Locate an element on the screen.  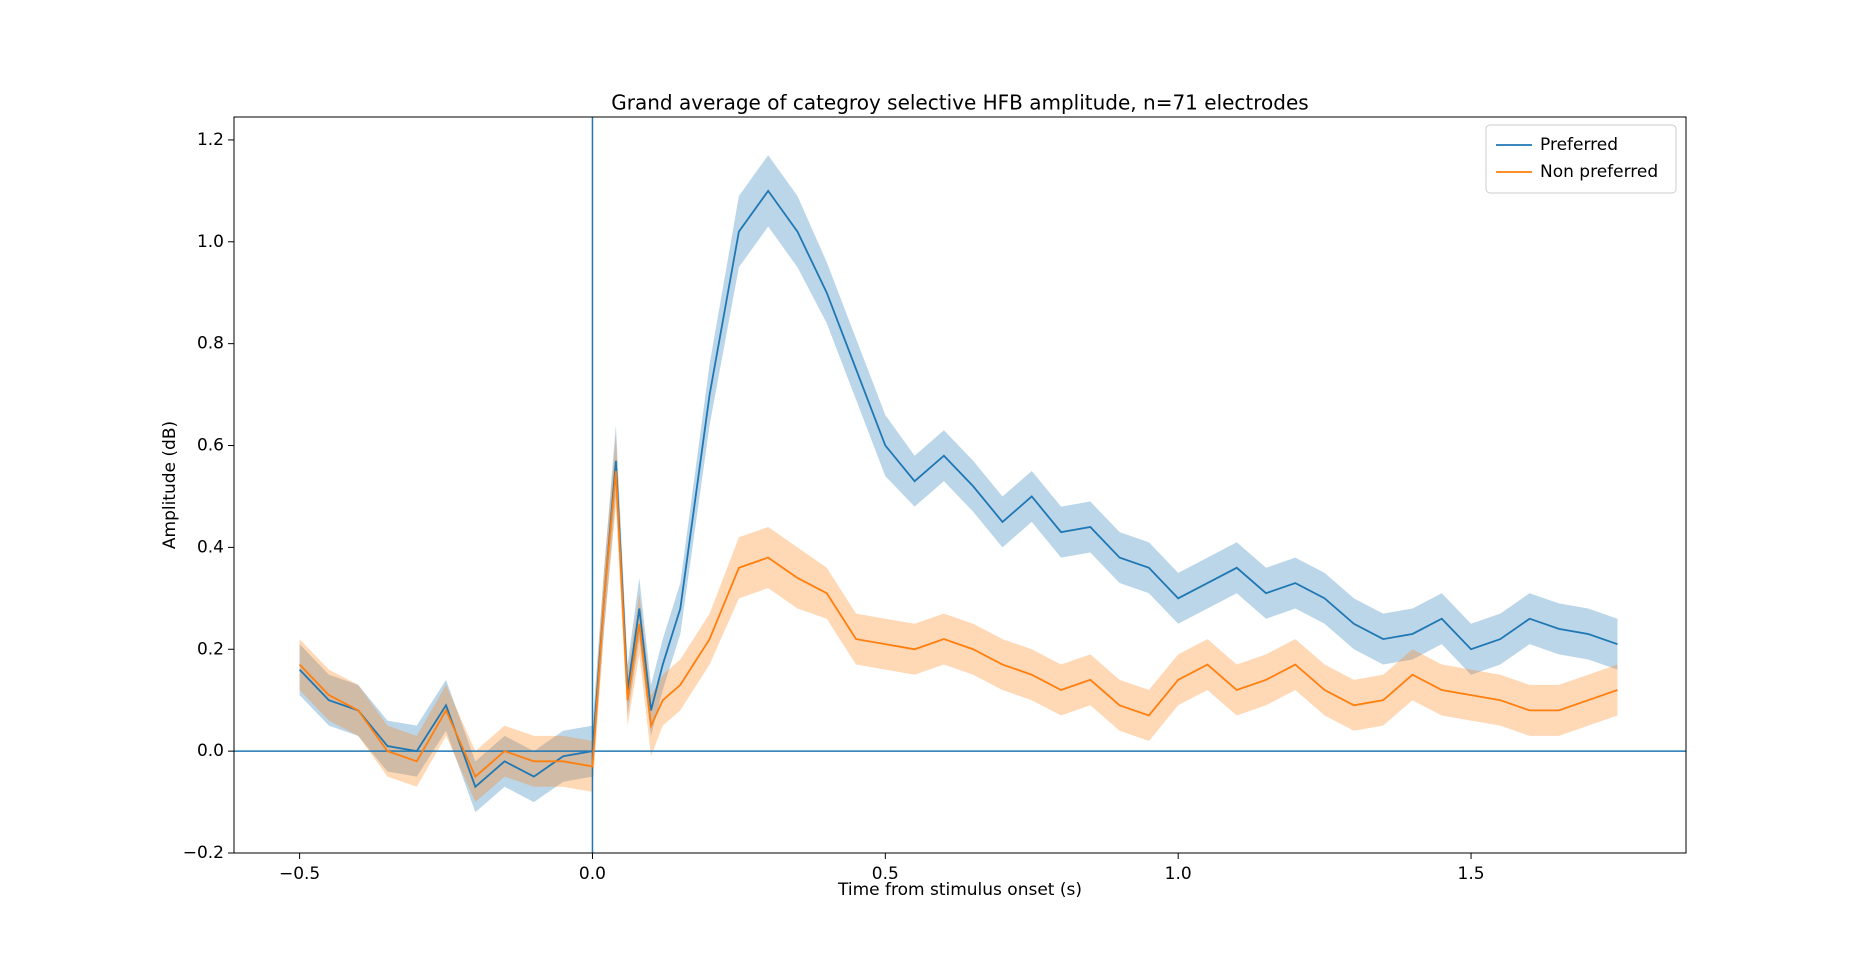
x-tick-label: 0.0 is located at coordinates (592, 874).